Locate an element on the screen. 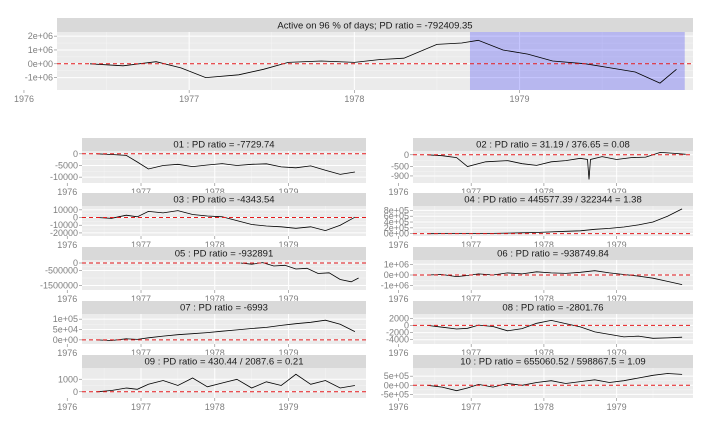  panel-title: 07 : PD ratio = -6993 is located at coordinates (224, 308).